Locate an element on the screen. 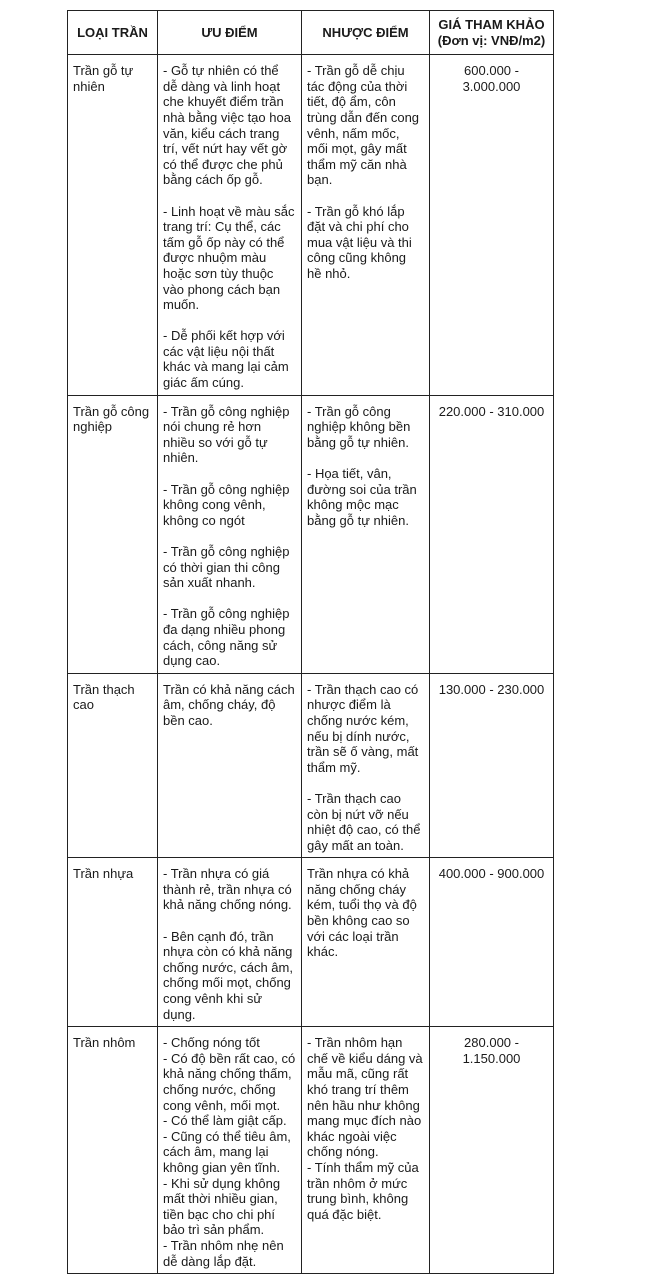 Image resolution: width=670 pixels, height=1274 pixels. ceiling-type-cell: Trần nhựa is located at coordinates (112, 942).